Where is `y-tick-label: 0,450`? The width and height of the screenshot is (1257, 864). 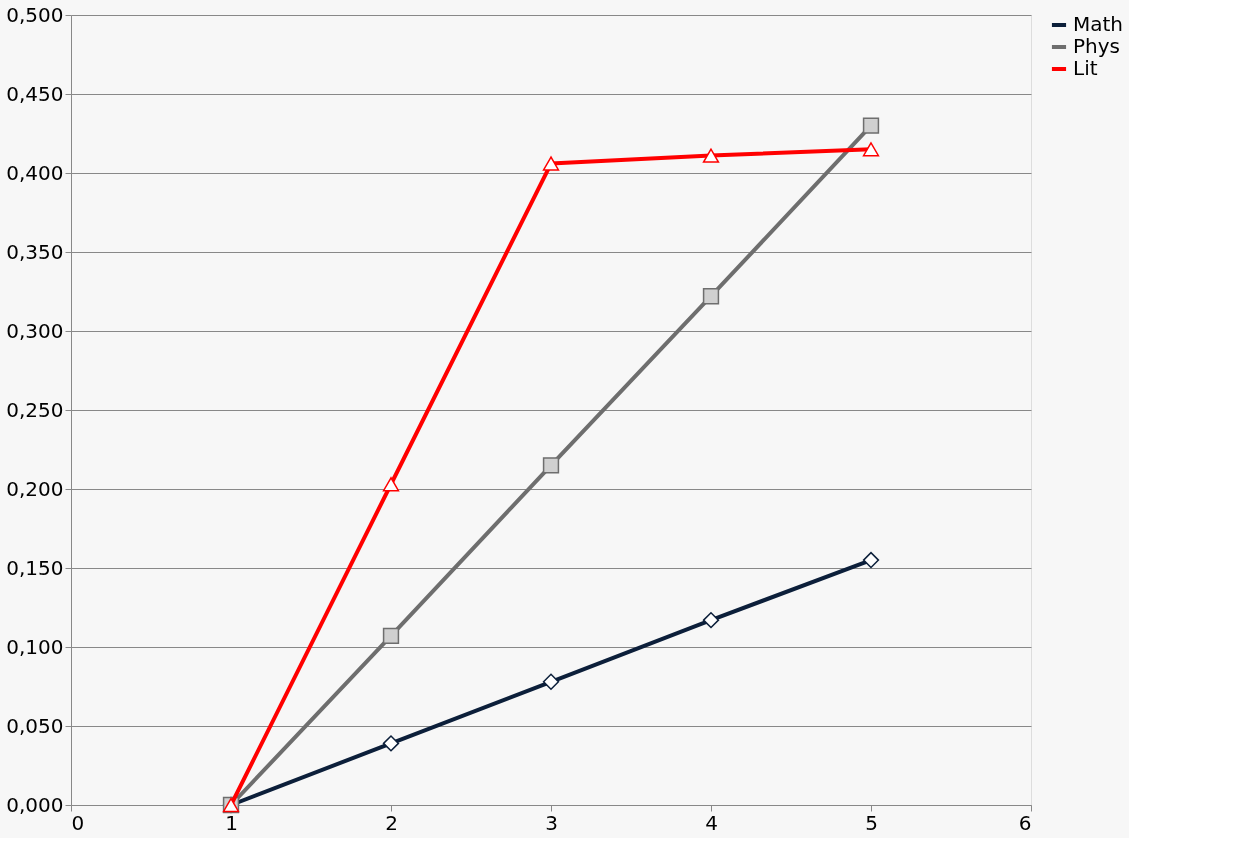
y-tick-label: 0,450 is located at coordinates (35, 93).